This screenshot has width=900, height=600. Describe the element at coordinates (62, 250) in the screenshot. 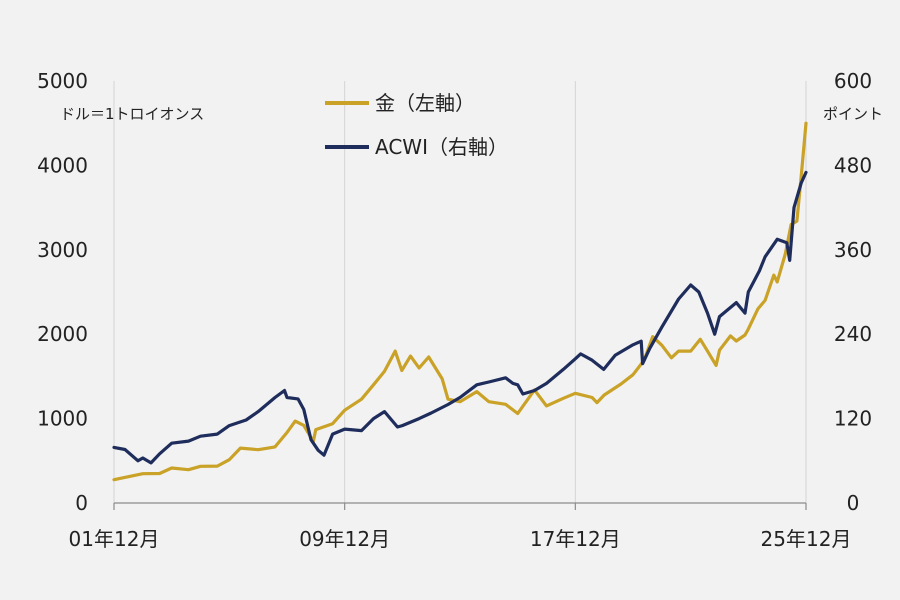

I see `left-tick-label: 3000` at that location.